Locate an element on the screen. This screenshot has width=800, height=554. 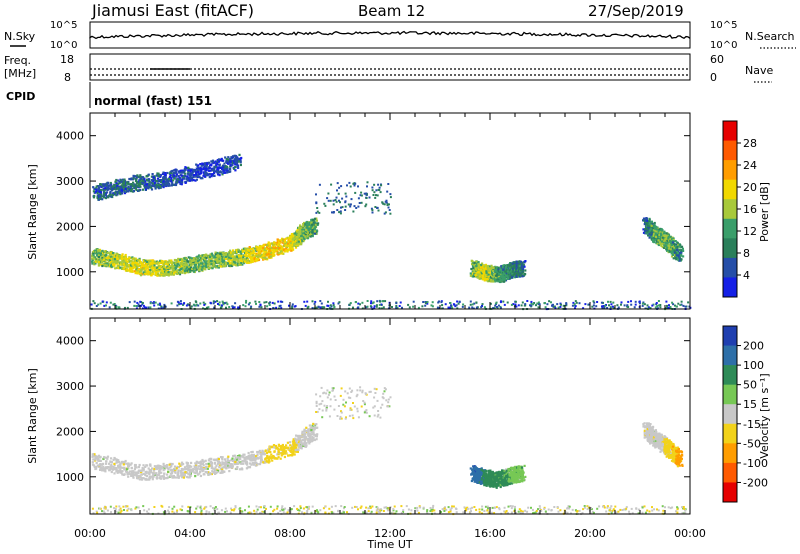
nave-tick-bottom: 0 is located at coordinates (713, 77).